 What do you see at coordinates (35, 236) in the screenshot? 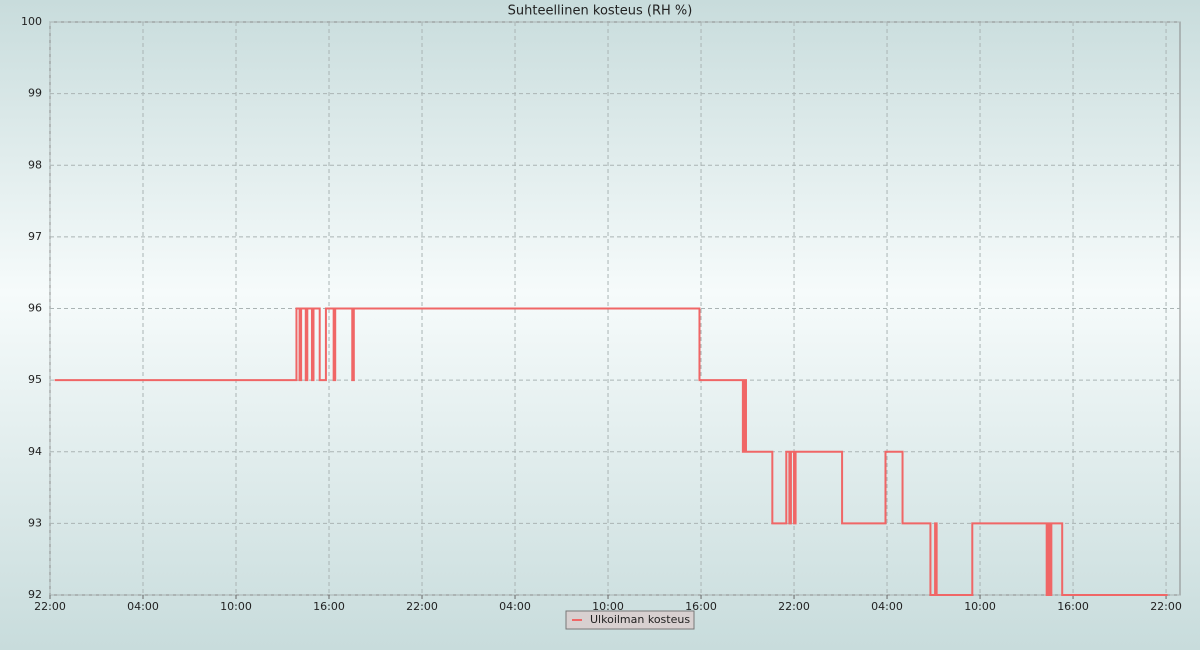
I see `y-tick-label: 97` at bounding box center [35, 236].